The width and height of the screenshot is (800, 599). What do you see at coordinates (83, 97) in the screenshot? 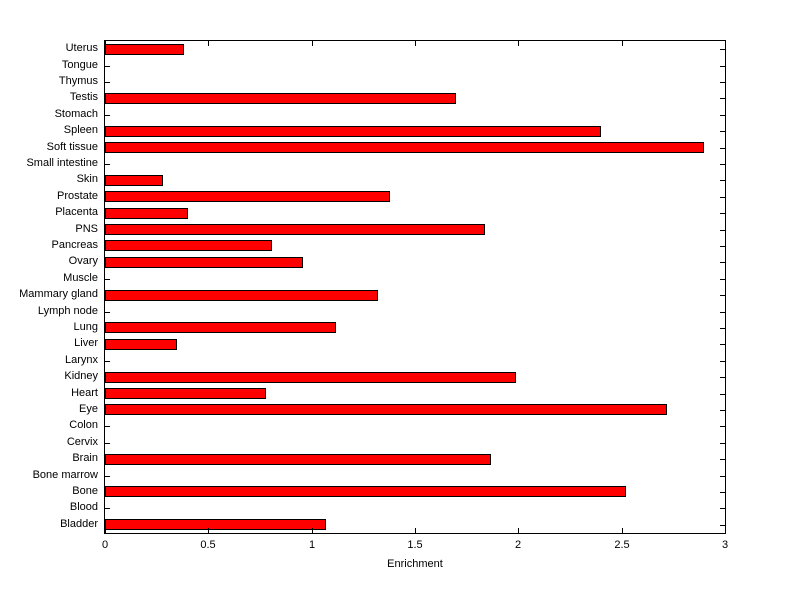
I see `y-tick-label: Testis` at bounding box center [83, 97].